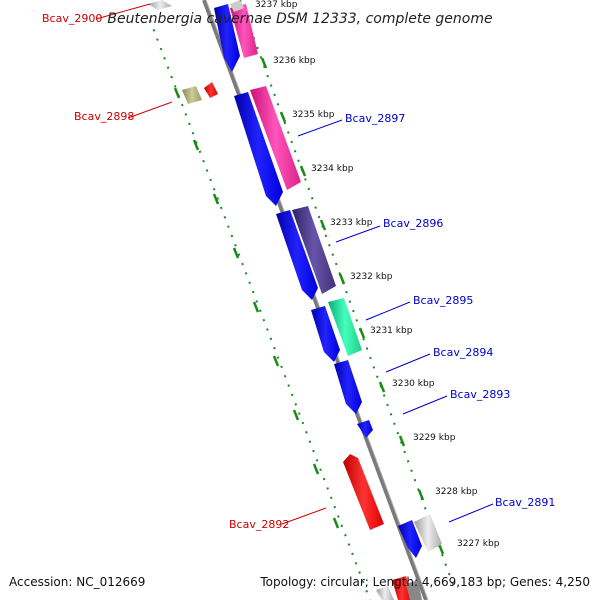 This screenshot has height=600, width=600. What do you see at coordinates (72, 18) in the screenshot?
I see `gene-label-bcav-2900: Bcav_2900` at bounding box center [72, 18].